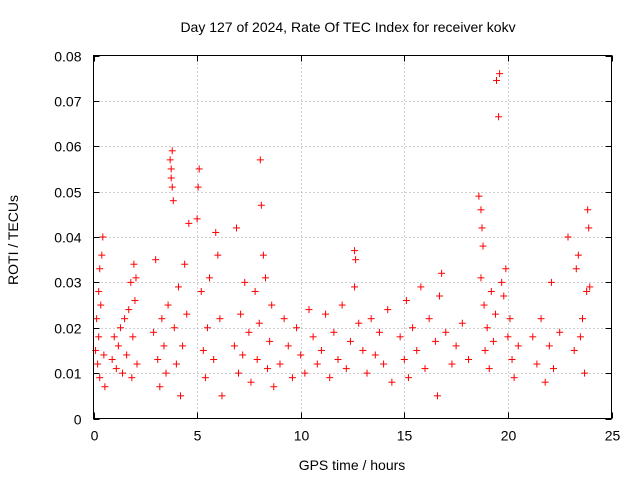 This screenshot has height=480, width=640. Describe the element at coordinates (67, 238) in the screenshot. I see `y-tick-label: 0.04` at that location.